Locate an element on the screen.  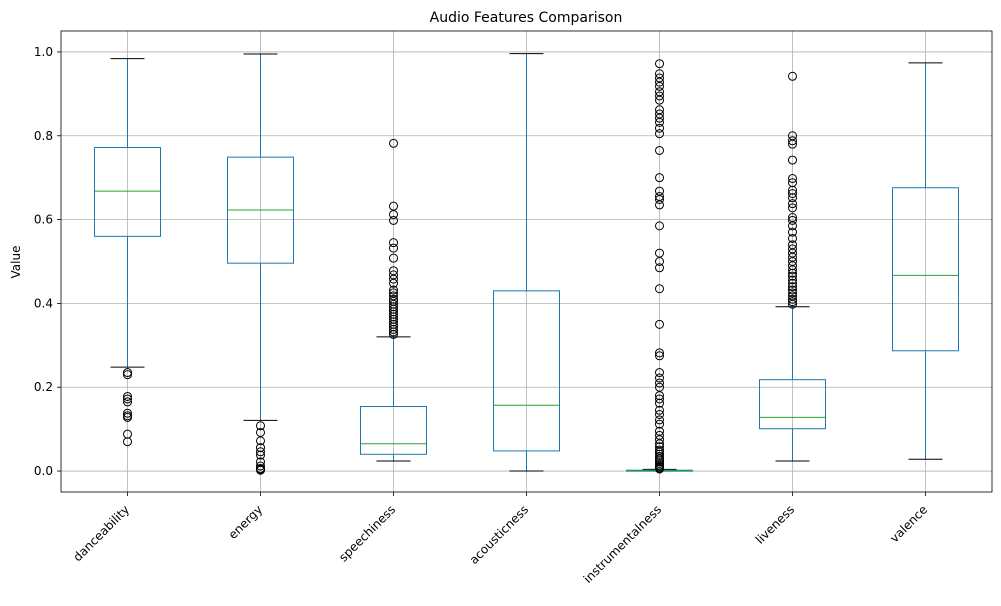
box-liveness is located at coordinates (792, 266).